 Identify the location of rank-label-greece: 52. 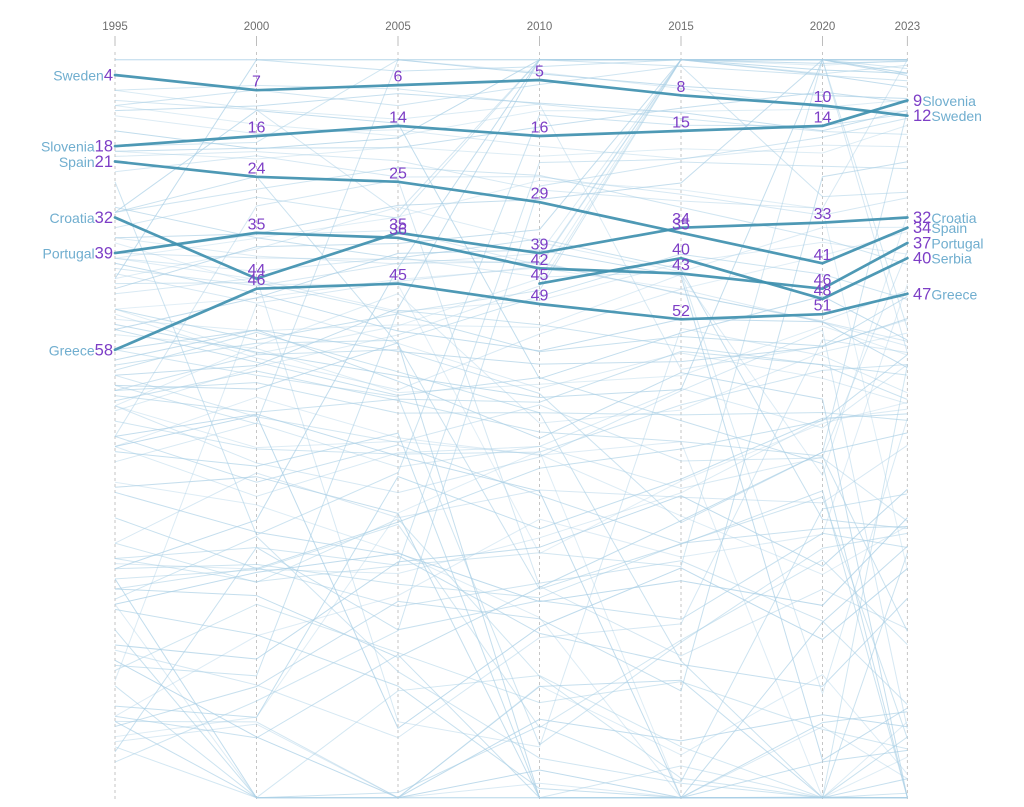
(681, 311).